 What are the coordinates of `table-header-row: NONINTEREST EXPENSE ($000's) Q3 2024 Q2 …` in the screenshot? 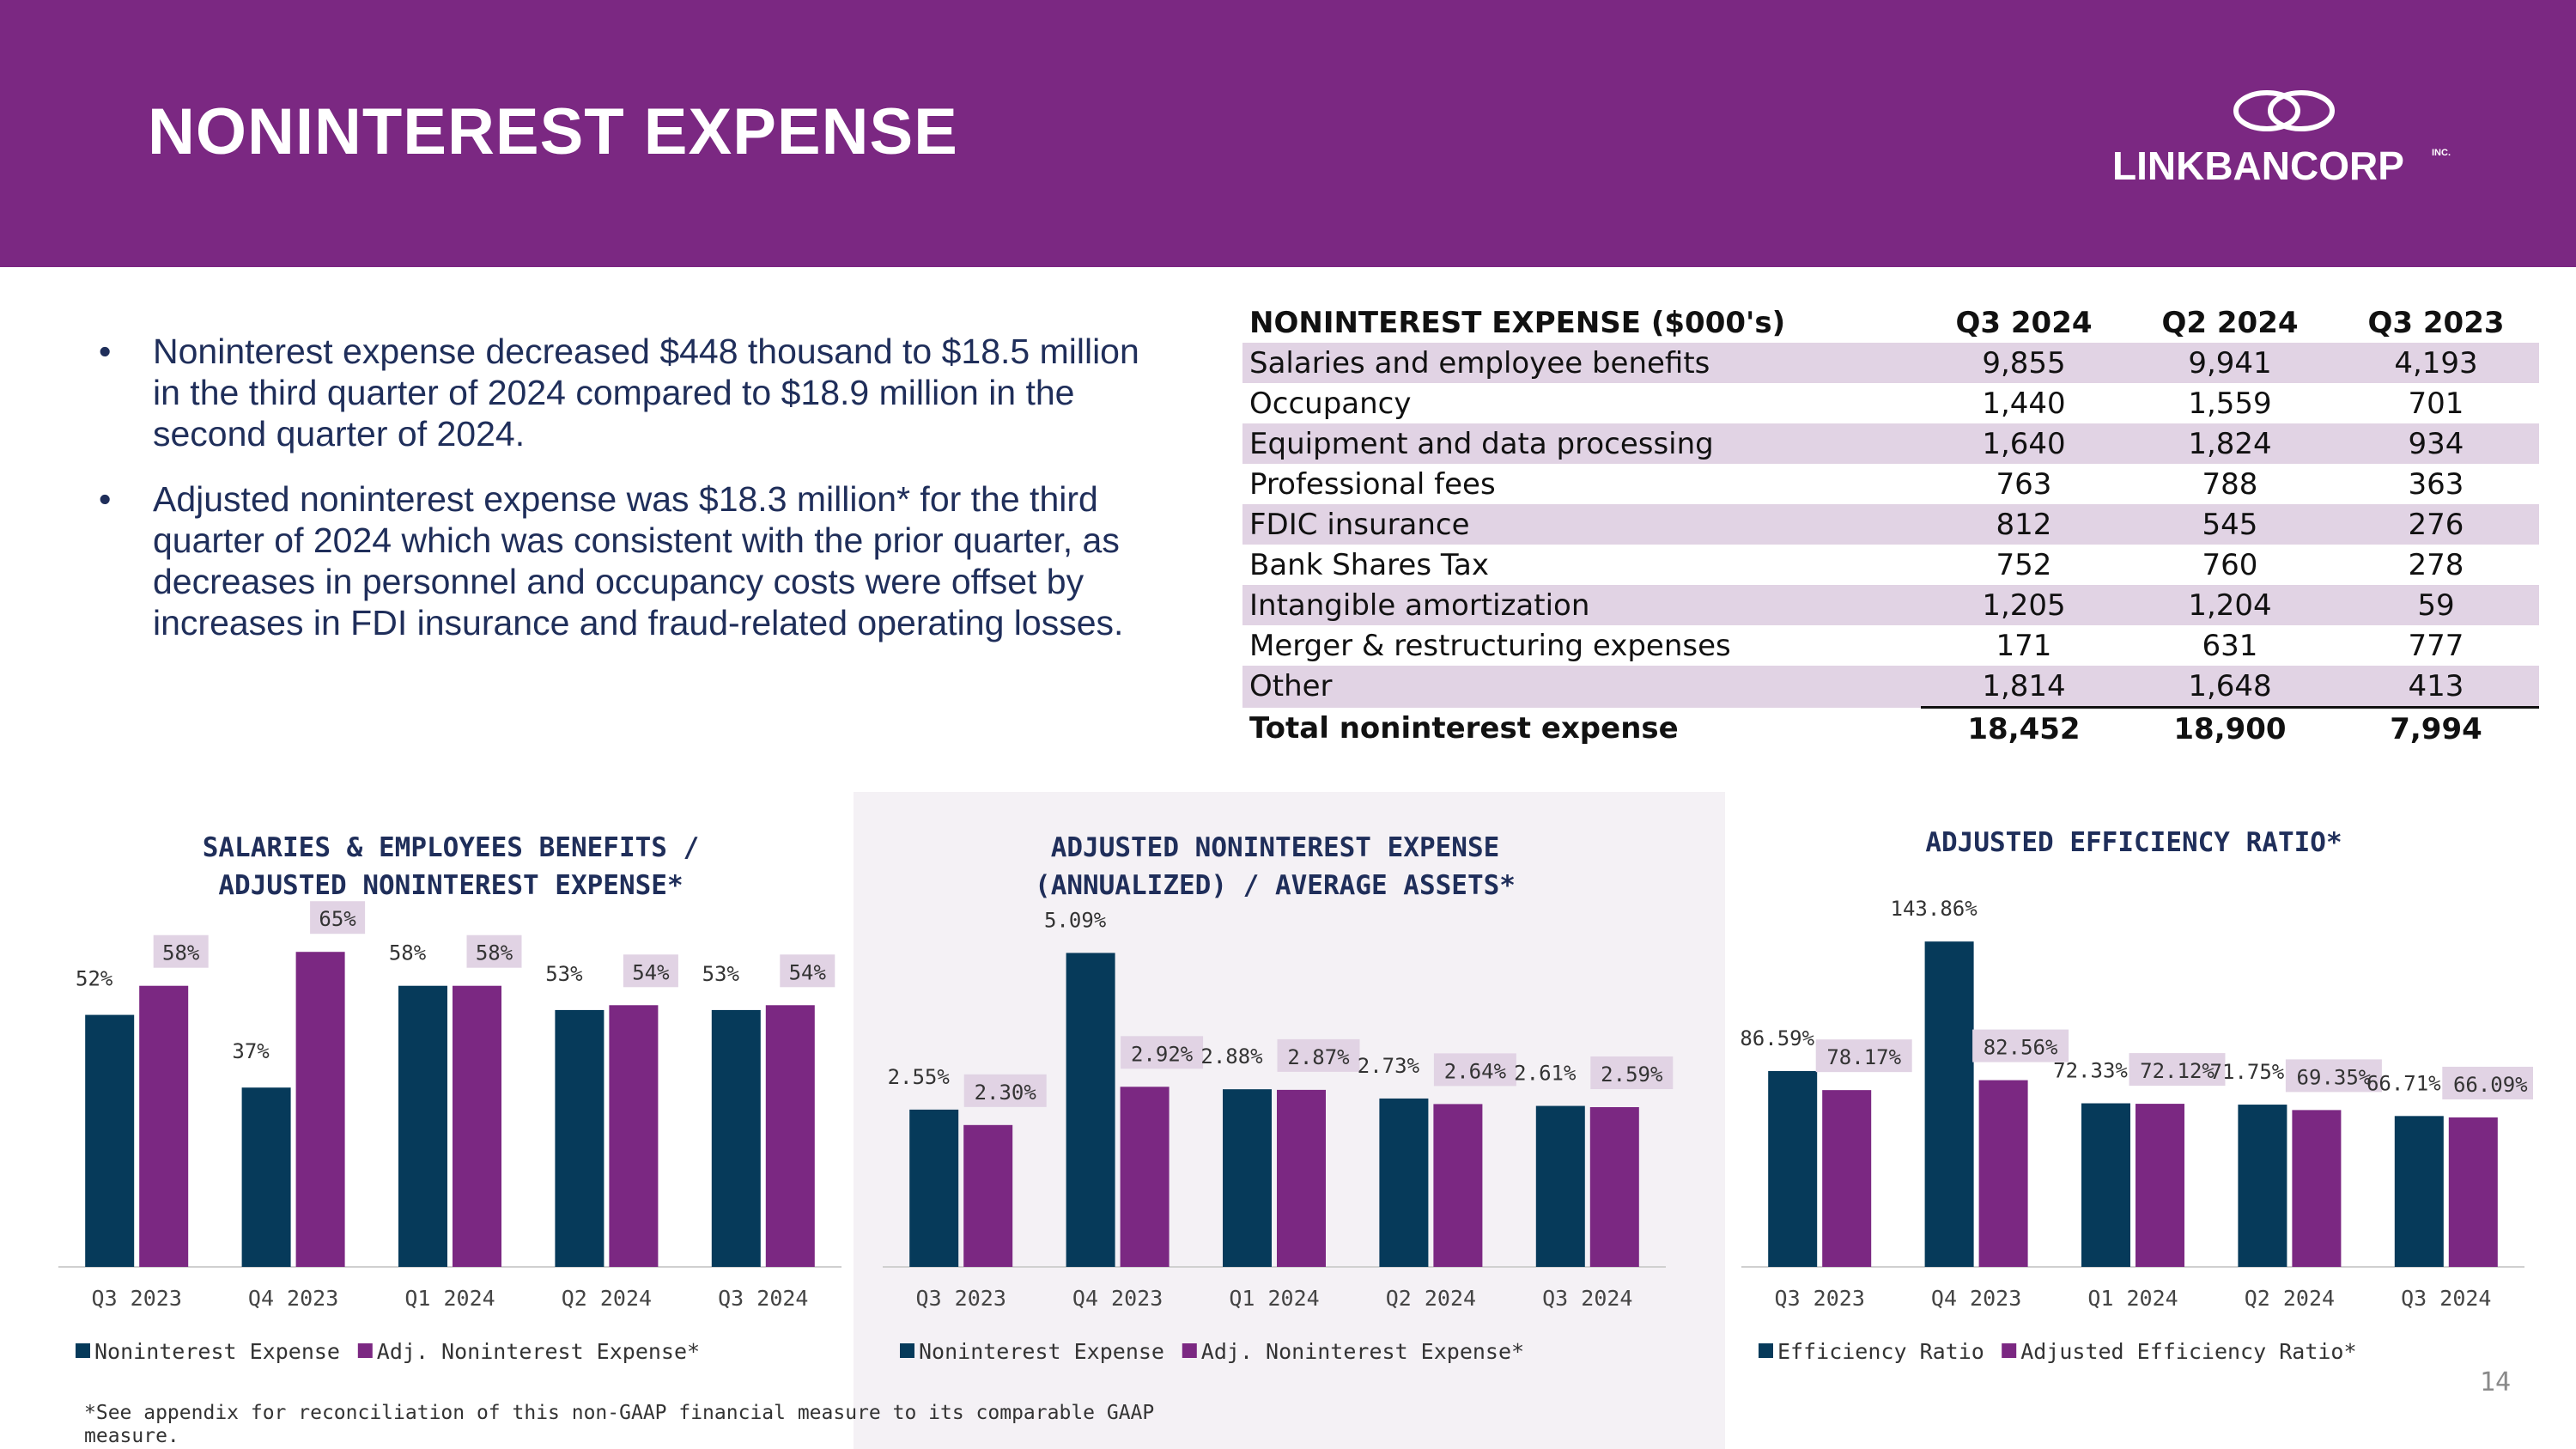 It's located at (1890, 322).